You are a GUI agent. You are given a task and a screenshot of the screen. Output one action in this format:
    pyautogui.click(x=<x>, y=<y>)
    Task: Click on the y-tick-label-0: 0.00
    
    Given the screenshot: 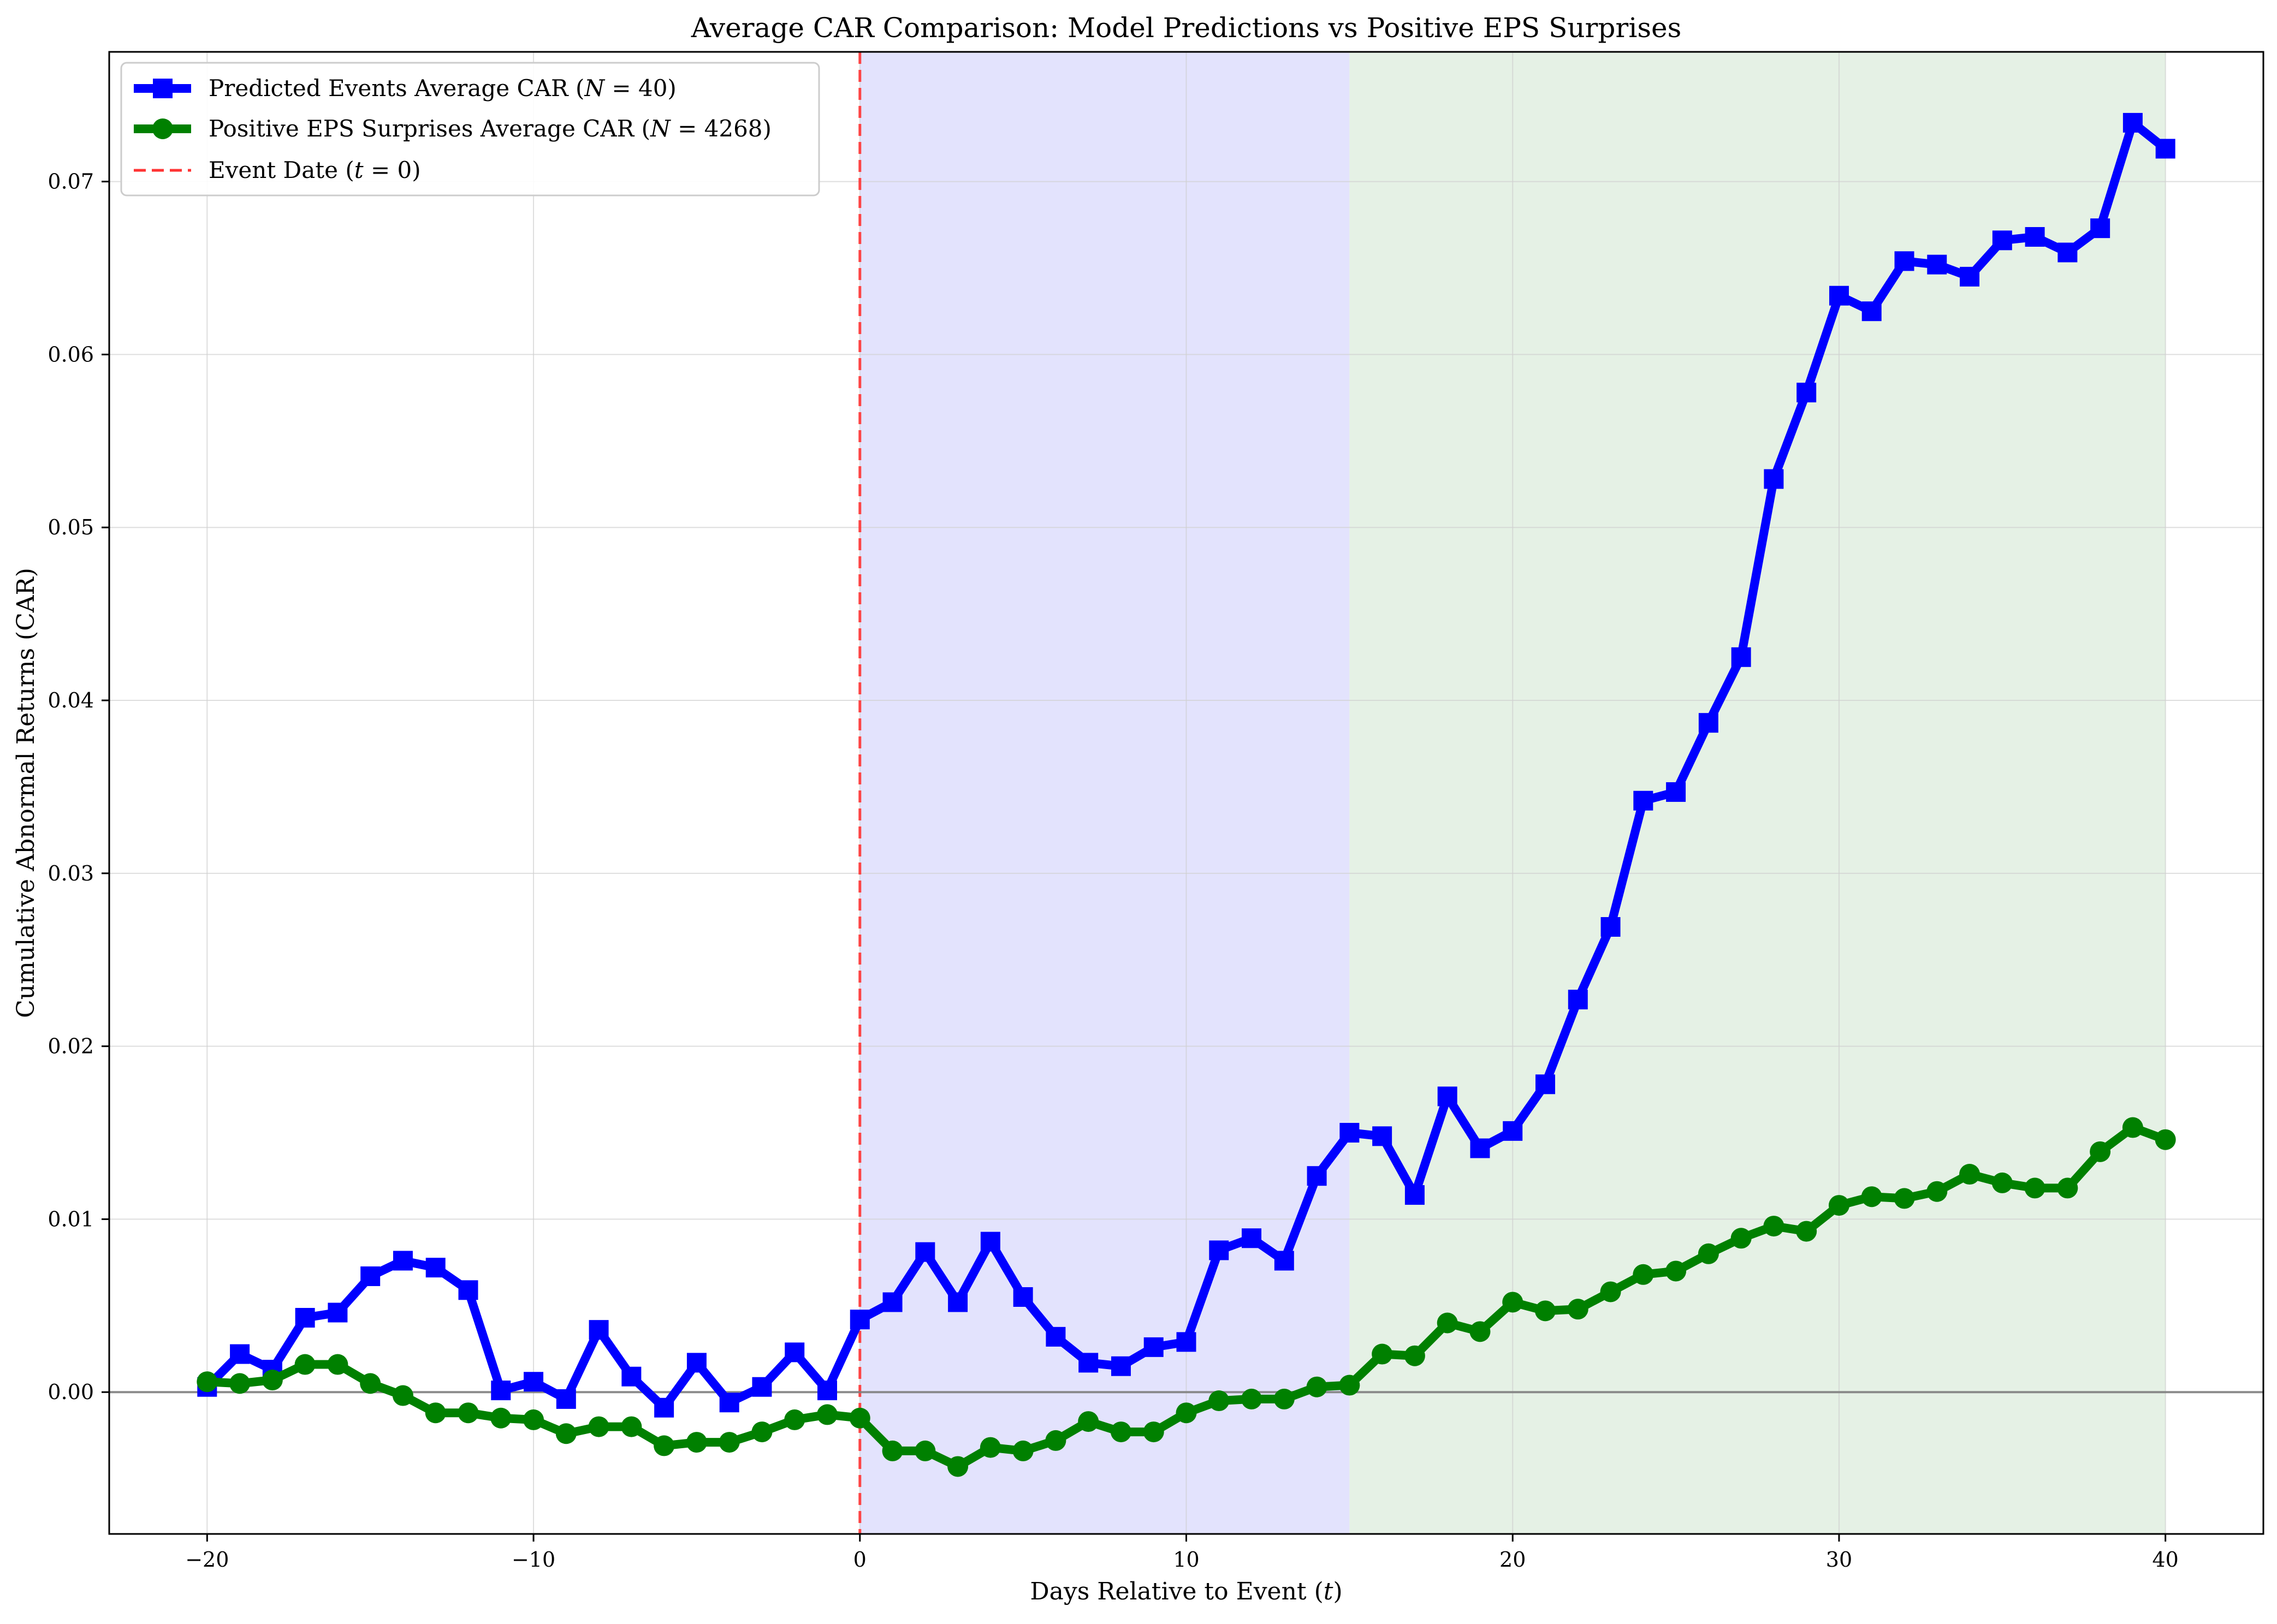 What is the action you would take?
    pyautogui.click(x=71, y=1392)
    